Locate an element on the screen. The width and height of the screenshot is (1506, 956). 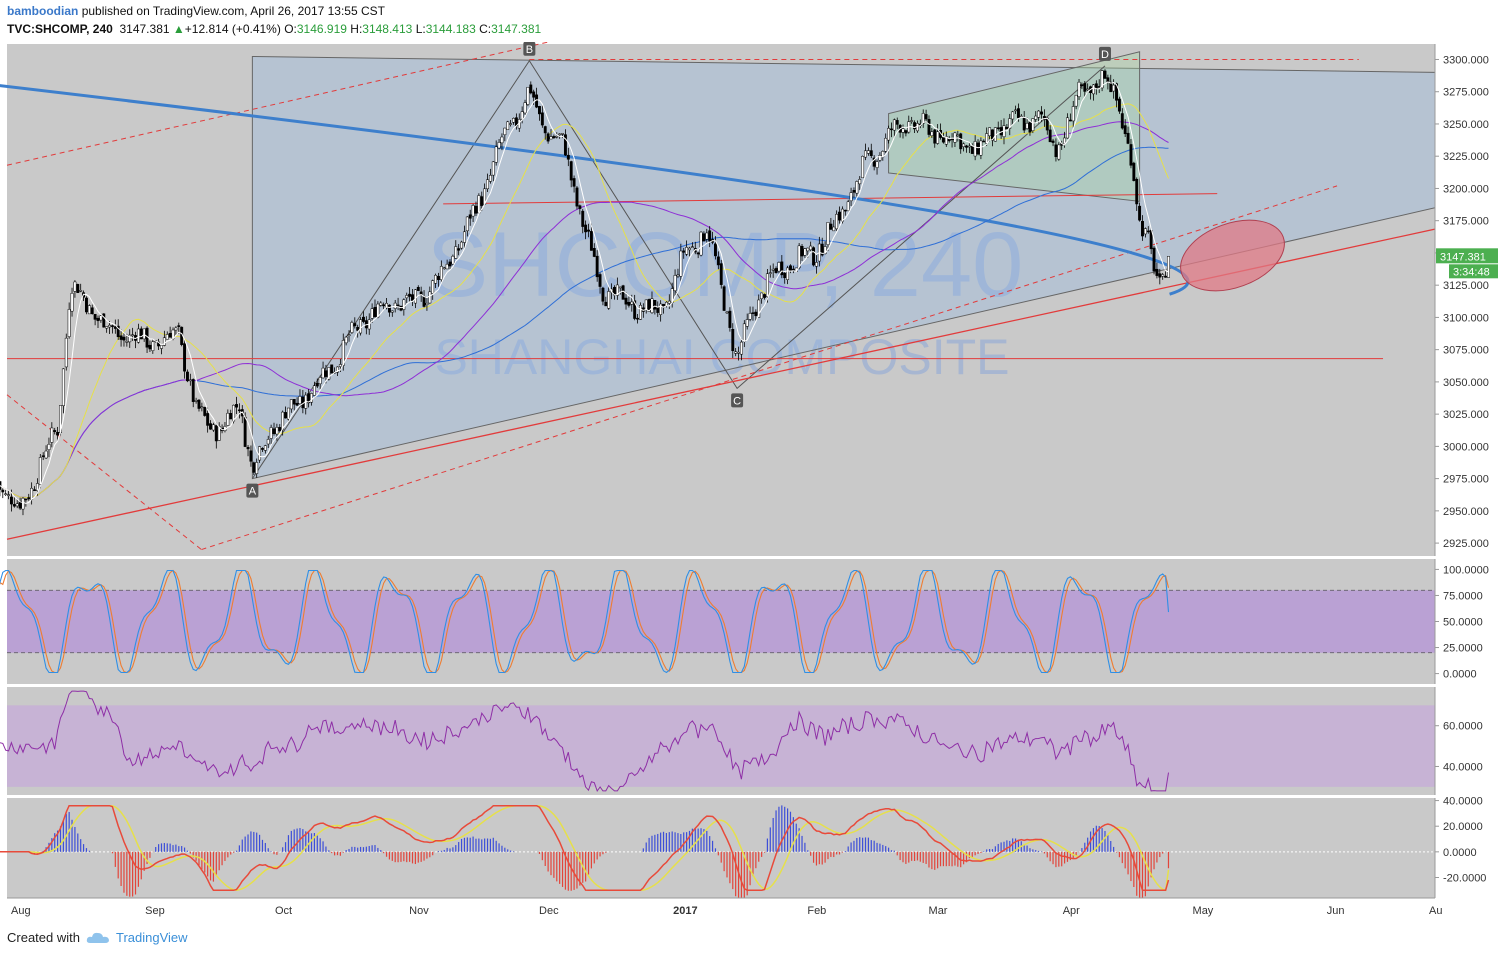
pattern-point-label: B is located at coordinates (529, 50).